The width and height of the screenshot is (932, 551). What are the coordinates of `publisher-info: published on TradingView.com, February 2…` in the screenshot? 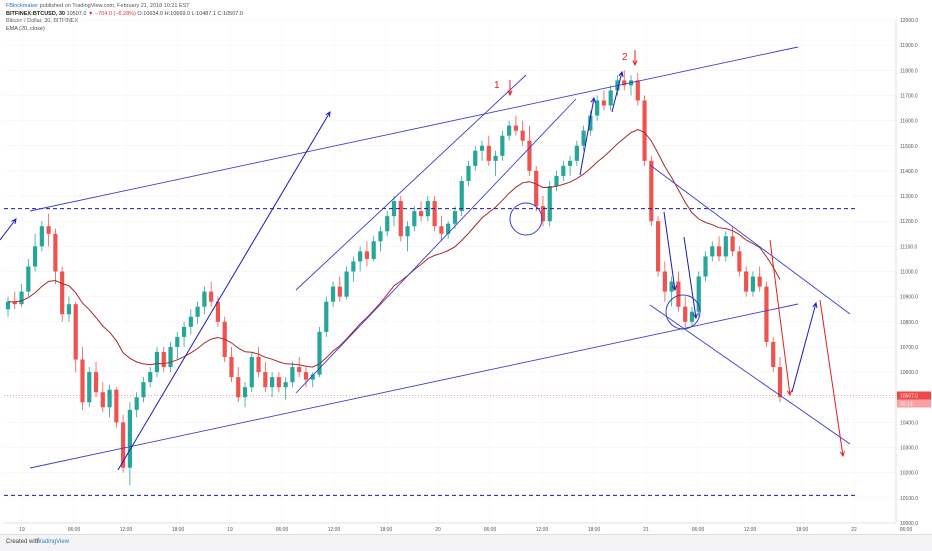 It's located at (114, 6).